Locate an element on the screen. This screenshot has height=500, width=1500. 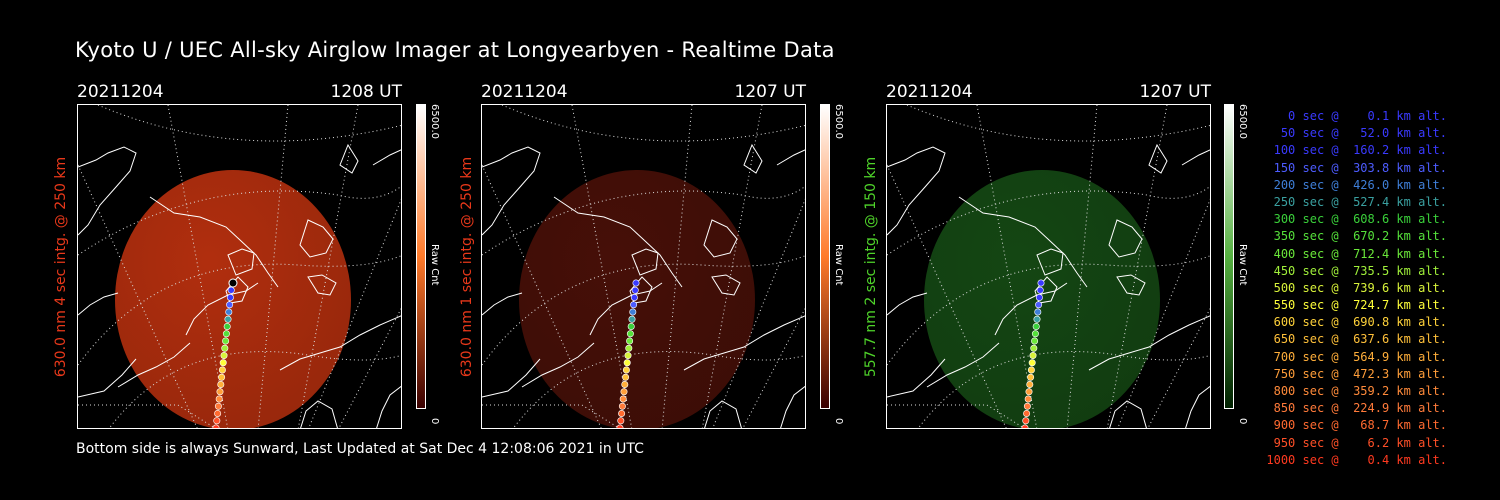
legend-row: 250 sec @ 527.4 km alt. is located at coordinates (1356, 201).